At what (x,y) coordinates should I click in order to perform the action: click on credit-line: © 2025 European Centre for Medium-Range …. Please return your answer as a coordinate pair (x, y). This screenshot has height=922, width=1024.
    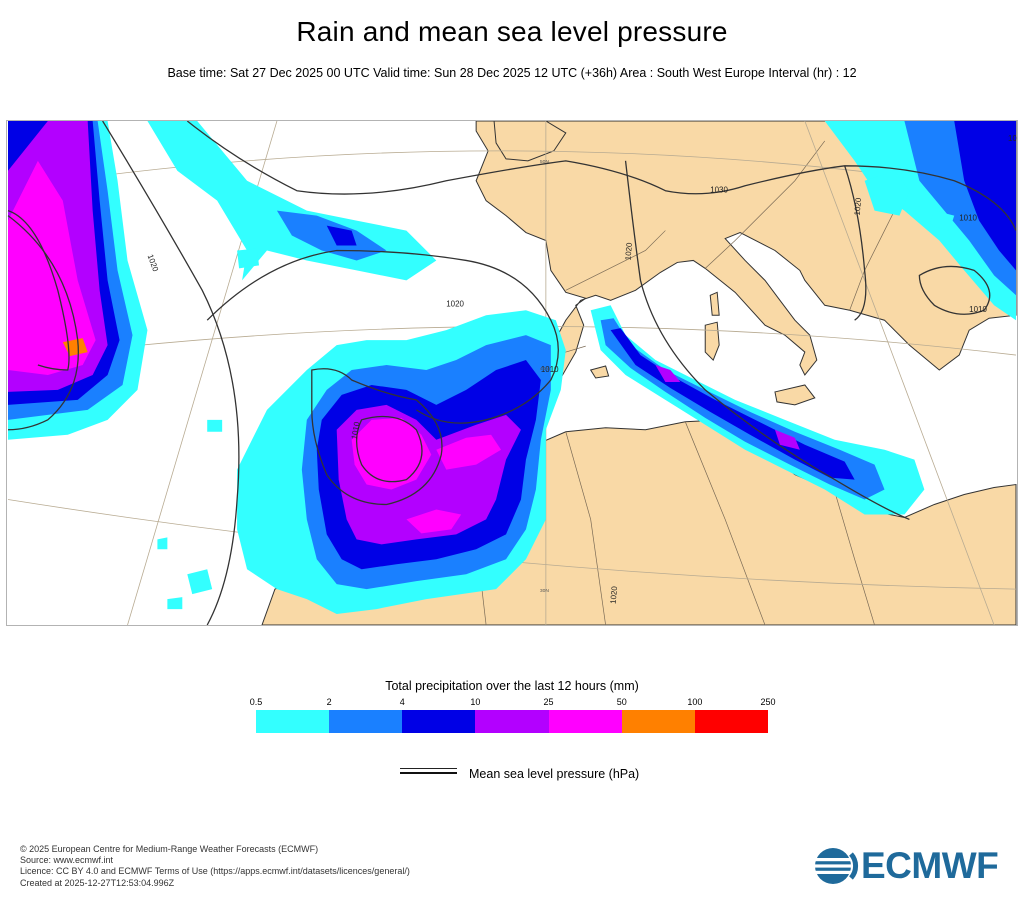
    Looking at the image, I should click on (169, 849).